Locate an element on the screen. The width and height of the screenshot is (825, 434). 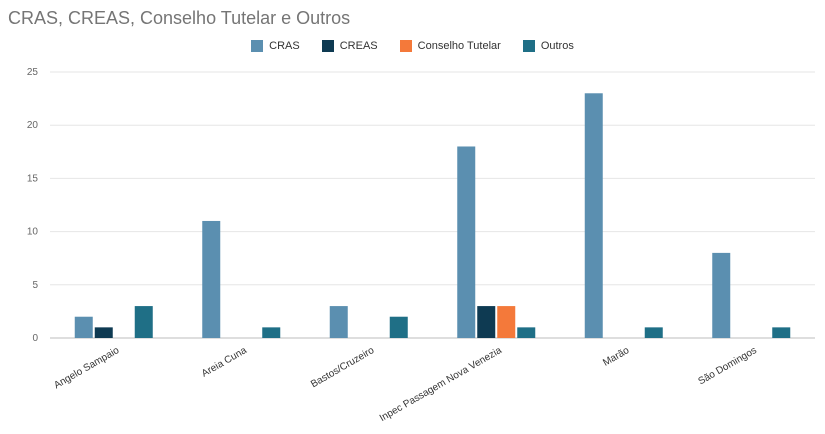
y-tick-label: 20 is located at coordinates (33, 125).